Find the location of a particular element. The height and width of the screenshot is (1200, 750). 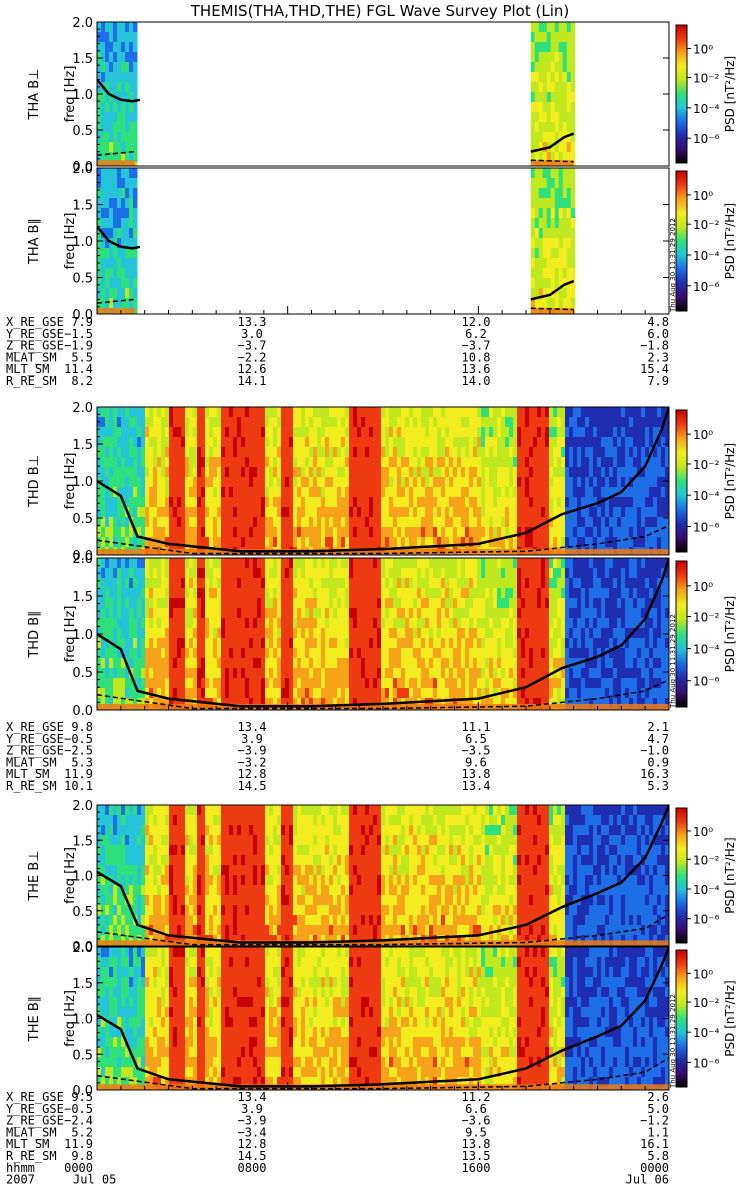

gyrofrequency-curve is located at coordinates (552, 309).